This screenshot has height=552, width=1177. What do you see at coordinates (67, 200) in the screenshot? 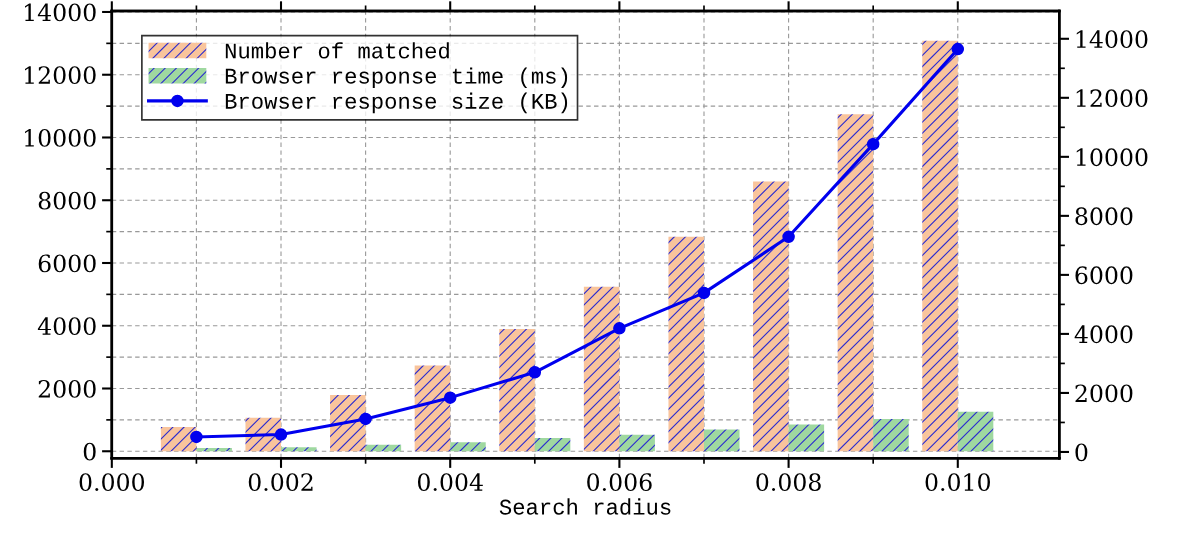
I see `y-tick-label: 8000` at bounding box center [67, 200].